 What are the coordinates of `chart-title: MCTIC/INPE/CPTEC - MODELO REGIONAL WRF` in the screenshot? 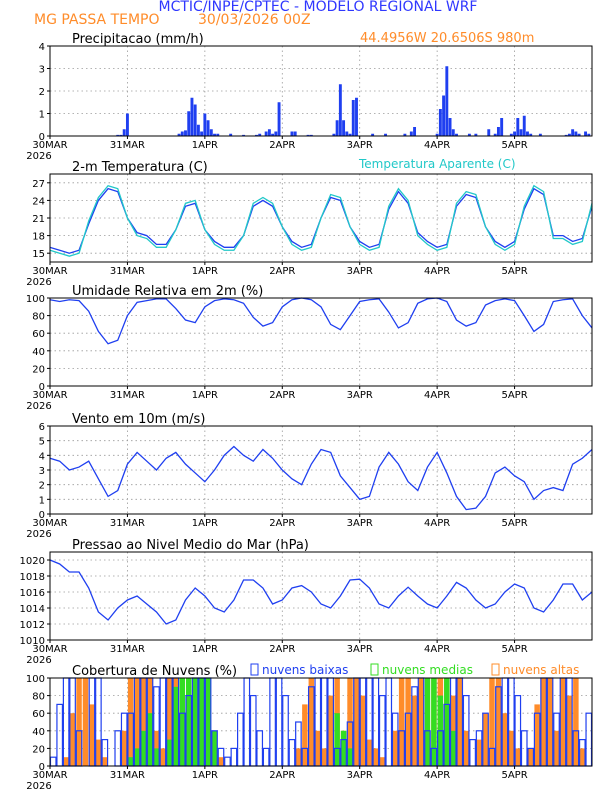 It's located at (318, 7).